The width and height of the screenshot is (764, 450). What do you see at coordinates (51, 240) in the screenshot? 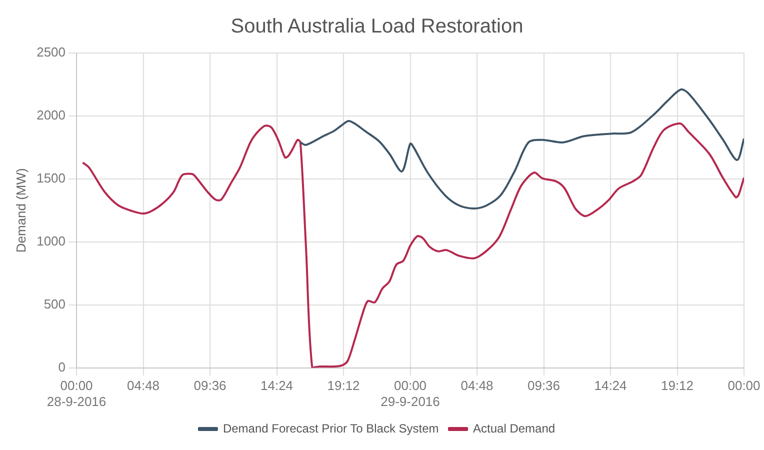
I see `y-tick-label: 1000` at bounding box center [51, 240].